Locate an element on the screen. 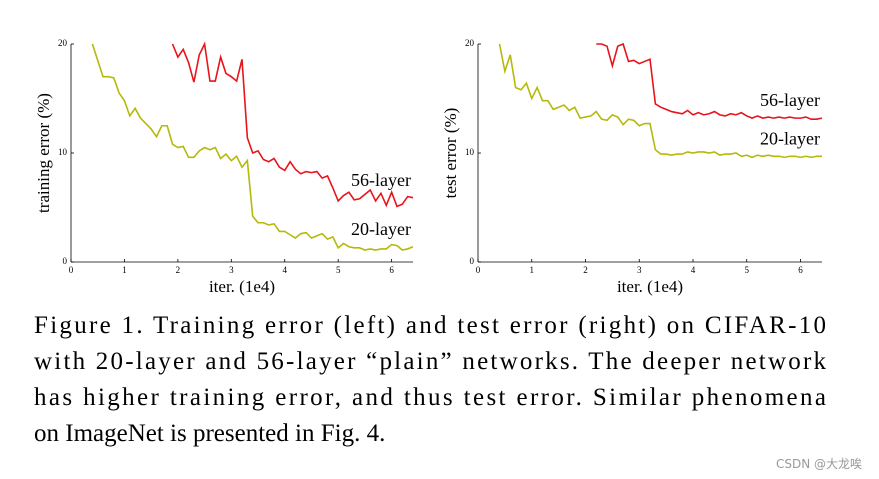 This screenshot has width=879, height=479. y-axis-label: training error (%) is located at coordinates (43, 153).